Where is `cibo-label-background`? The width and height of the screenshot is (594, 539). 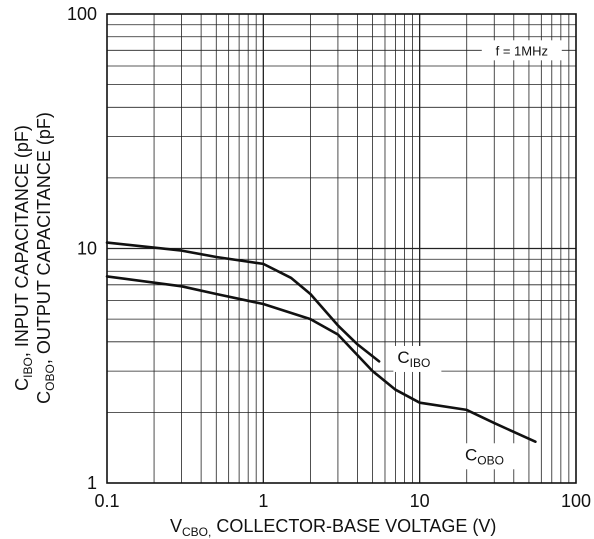
cibo-label-background is located at coordinates (417, 358).